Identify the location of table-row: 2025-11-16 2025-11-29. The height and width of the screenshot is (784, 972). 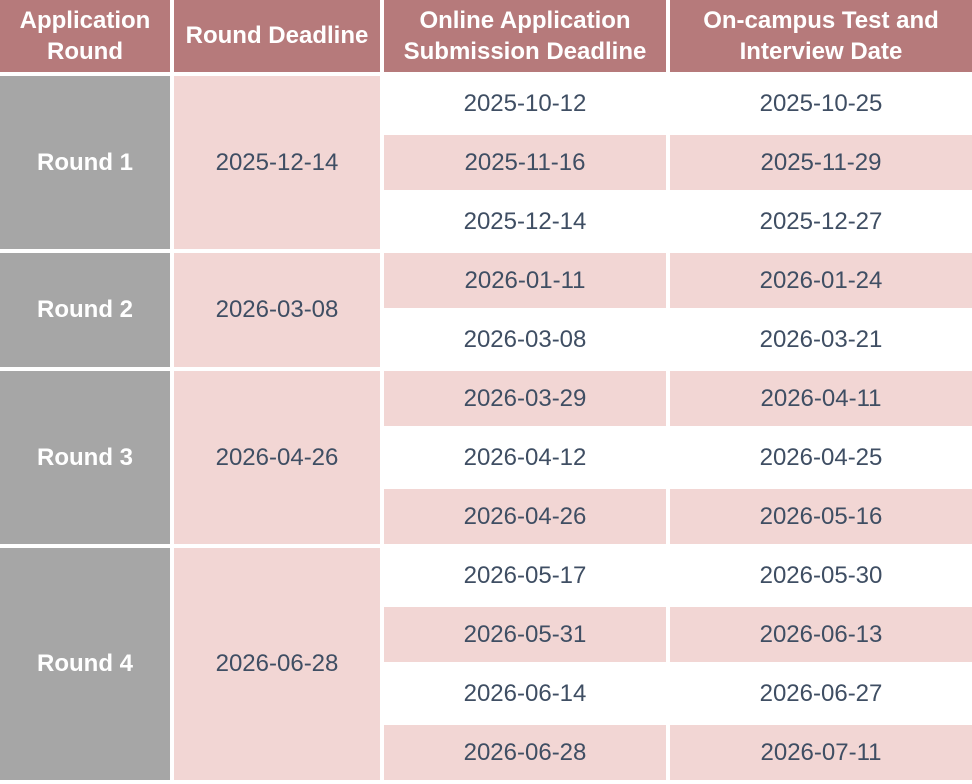
(486, 163).